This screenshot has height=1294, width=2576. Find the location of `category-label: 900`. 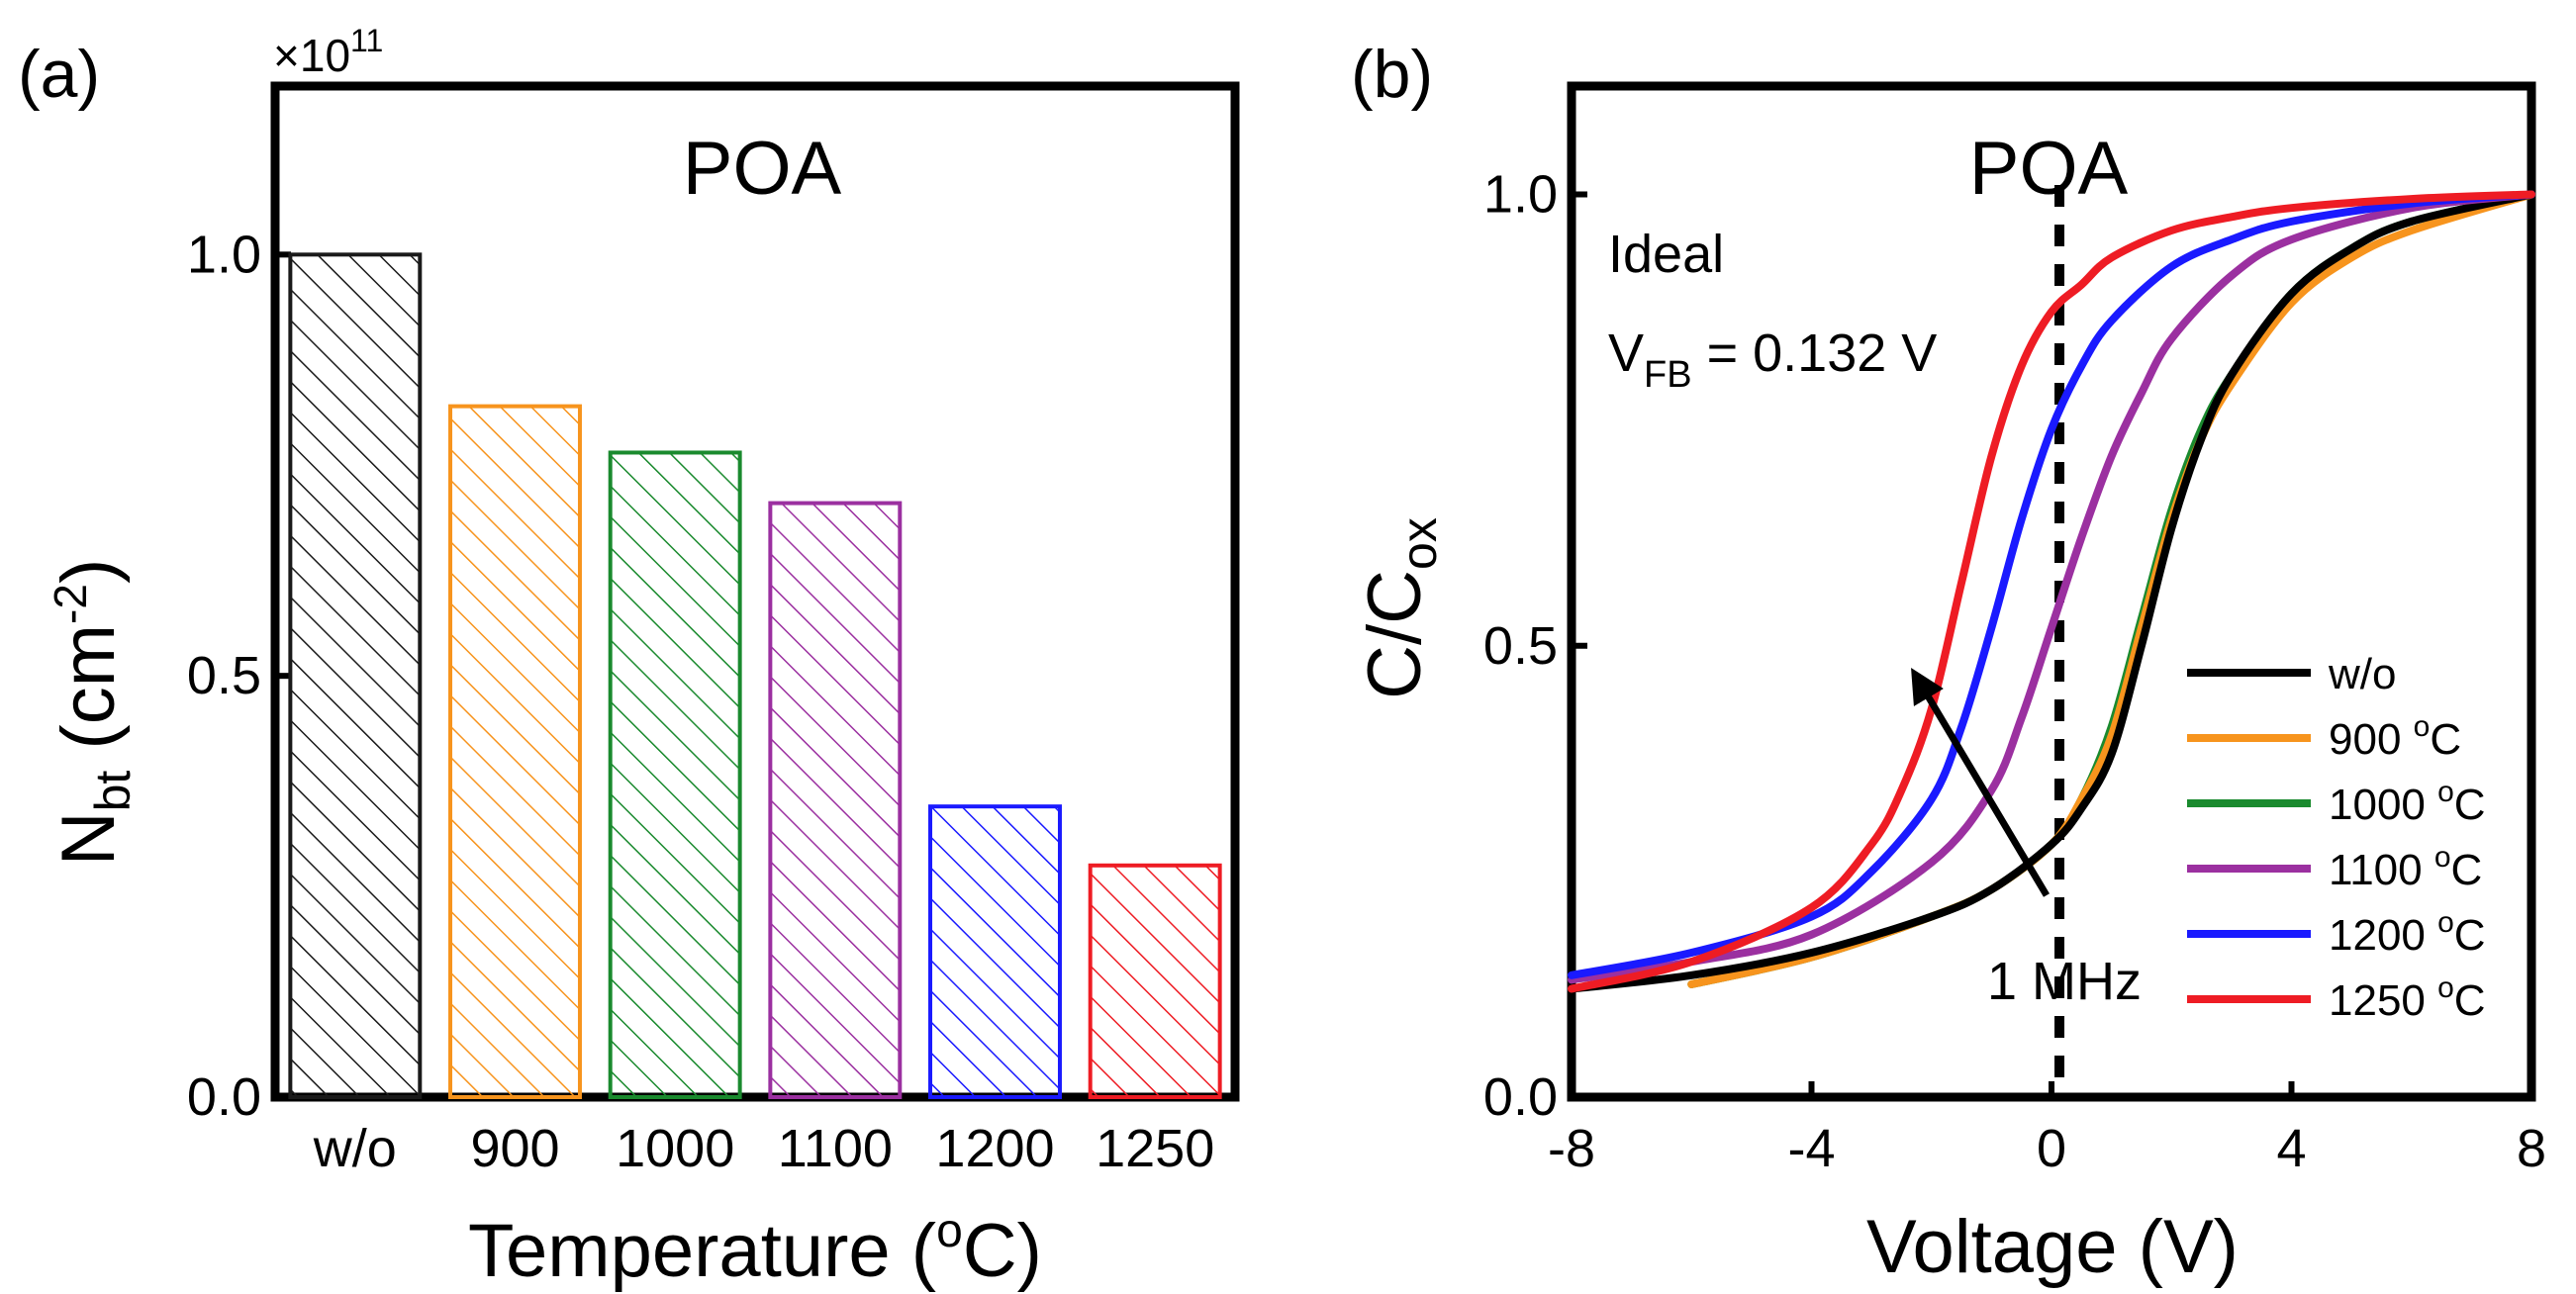

category-label: 900 is located at coordinates (514, 1149).